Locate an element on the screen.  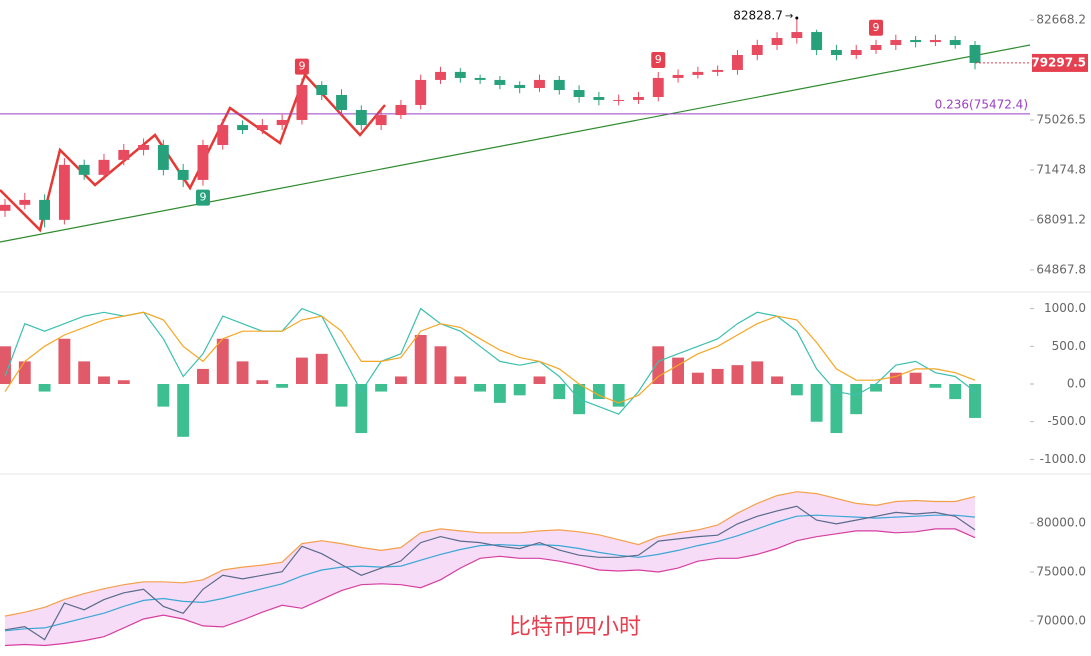
high-marker is located at coordinates (797, 18).